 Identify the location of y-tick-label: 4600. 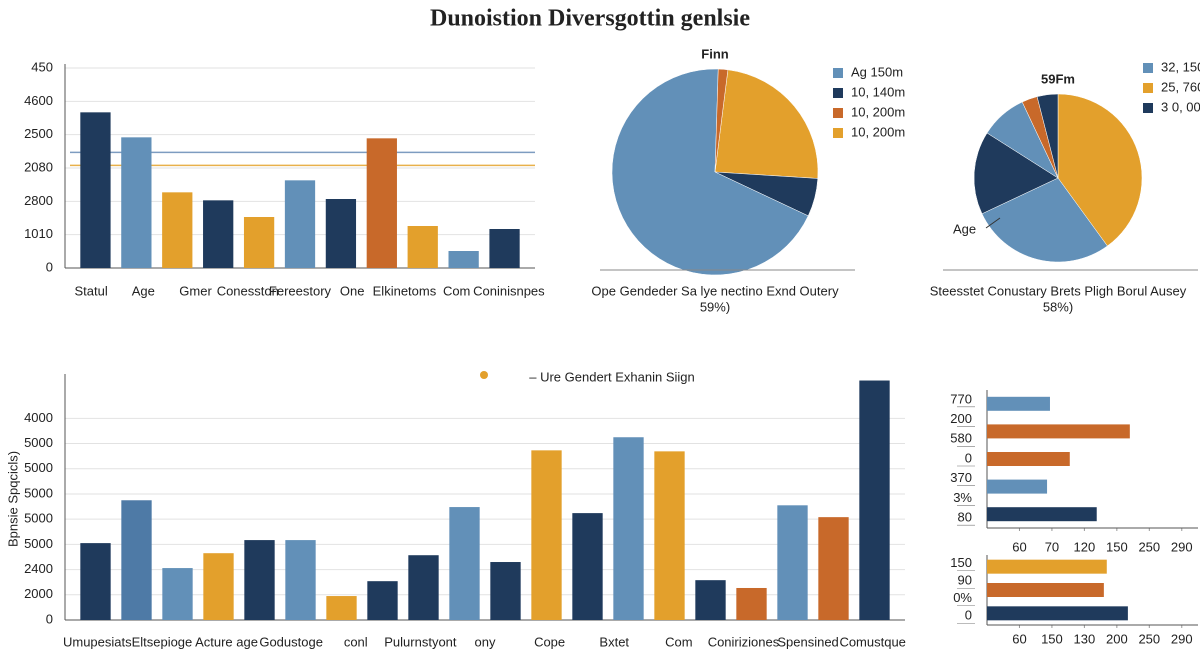
(38, 100).